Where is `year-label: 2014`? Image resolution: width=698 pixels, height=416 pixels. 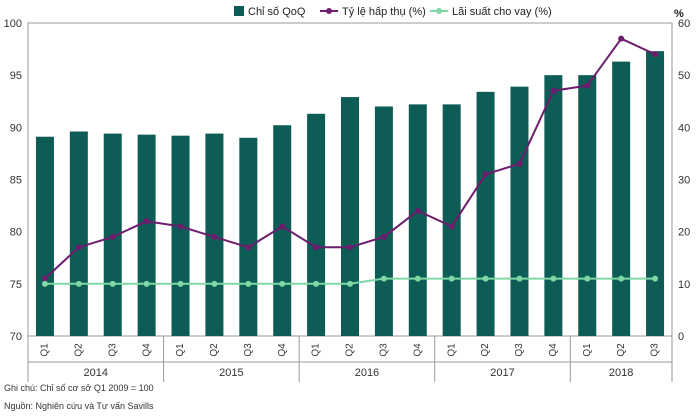
year-label: 2014 is located at coordinates (96, 373).